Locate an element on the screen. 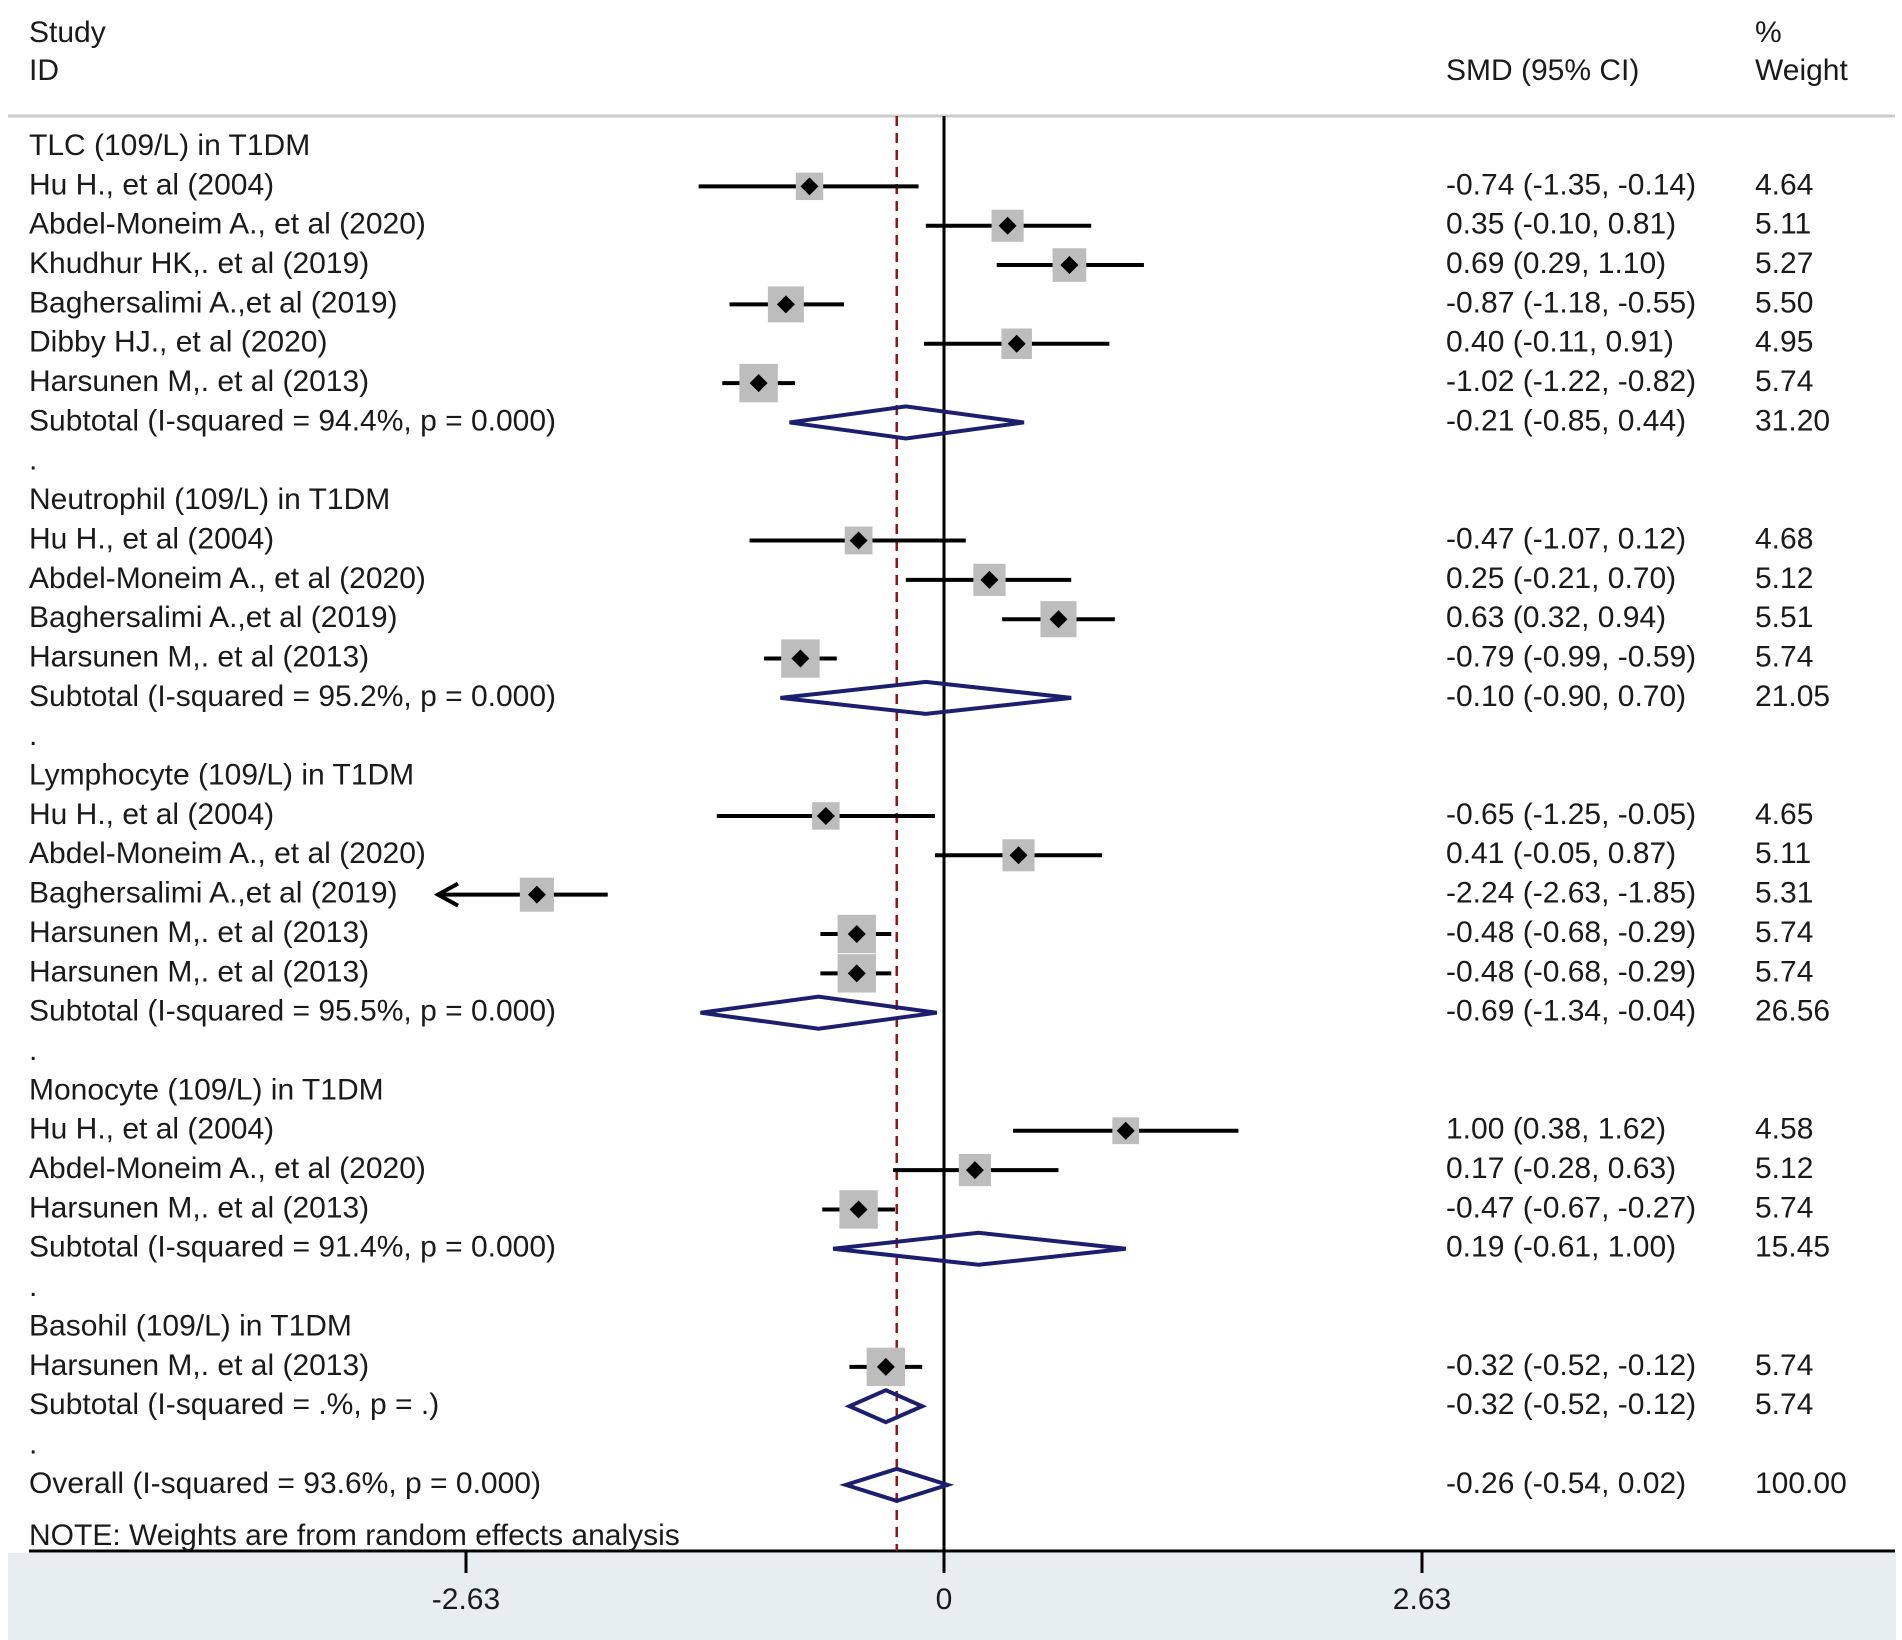 This screenshot has width=1902, height=1640. subtotal-ci-value: -0.69 (-1.34, -0.04) is located at coordinates (1571, 1011).